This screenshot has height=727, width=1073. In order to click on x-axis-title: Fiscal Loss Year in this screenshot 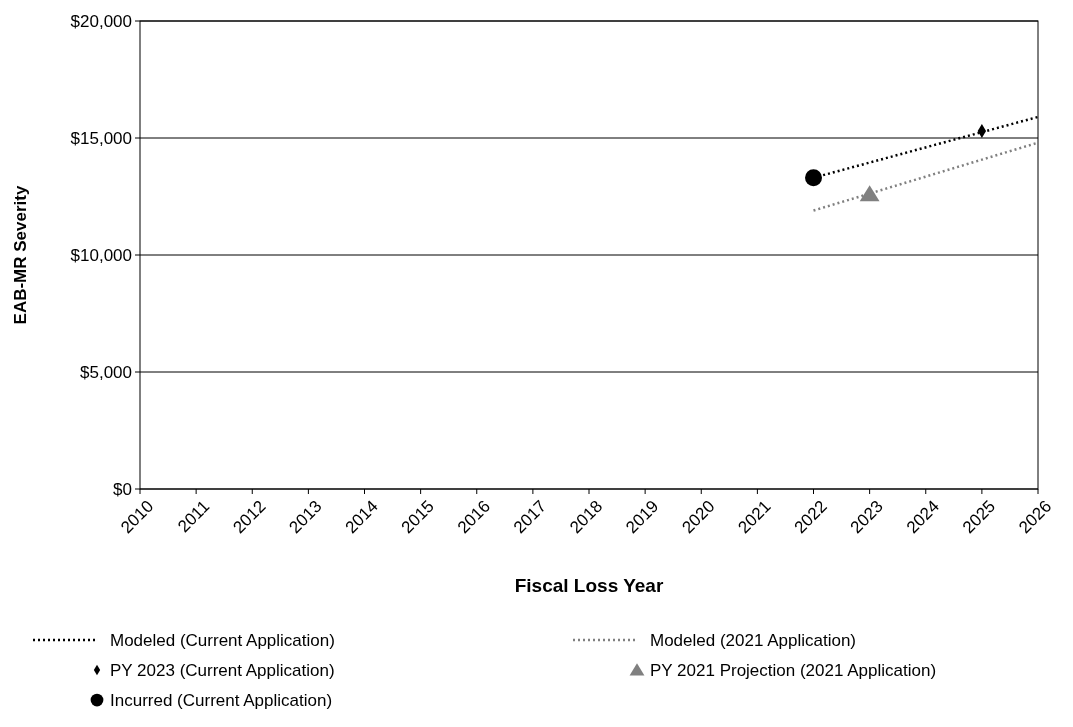, I will do `click(589, 585)`.